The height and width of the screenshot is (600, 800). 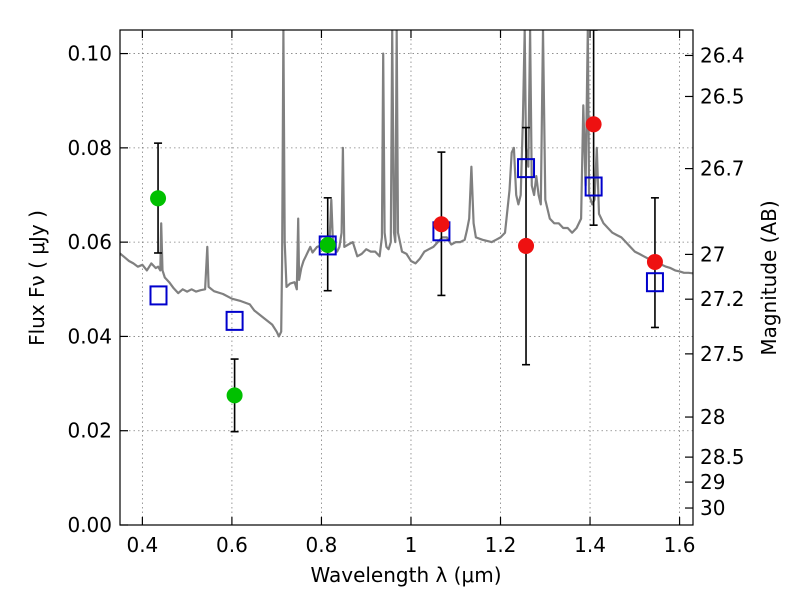 I want to click on y-tick-label: 0.04, so click(x=89, y=336).